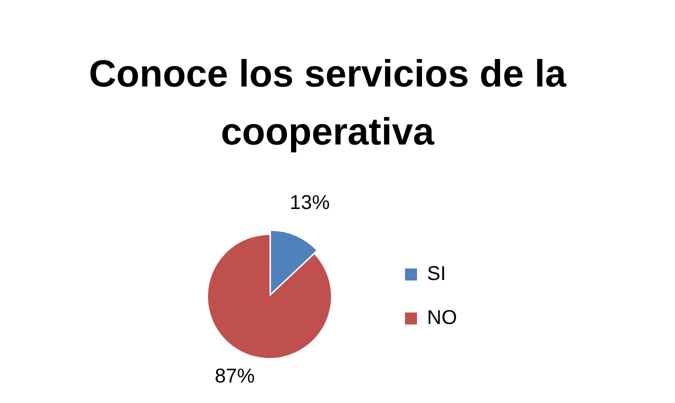 The image size is (675, 403). What do you see at coordinates (442, 318) in the screenshot?
I see `legend-label: NO` at bounding box center [442, 318].